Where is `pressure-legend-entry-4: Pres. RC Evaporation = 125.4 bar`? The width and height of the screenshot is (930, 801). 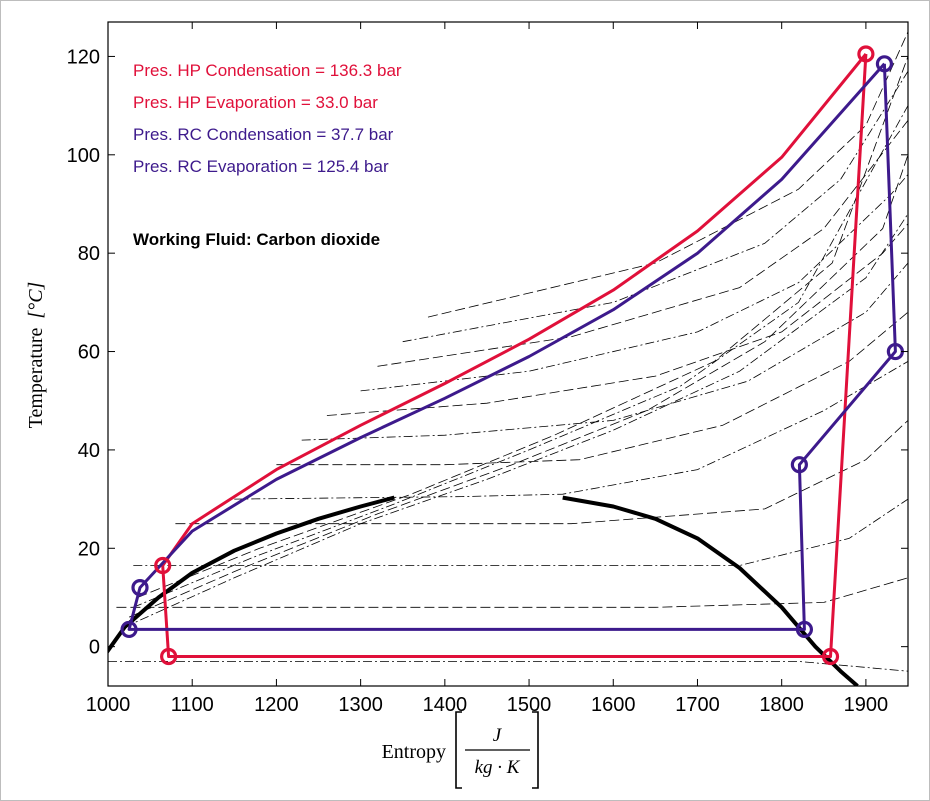
pressure-legend-entry-4: Pres. RC Evaporation = 125.4 bar is located at coordinates (261, 166).